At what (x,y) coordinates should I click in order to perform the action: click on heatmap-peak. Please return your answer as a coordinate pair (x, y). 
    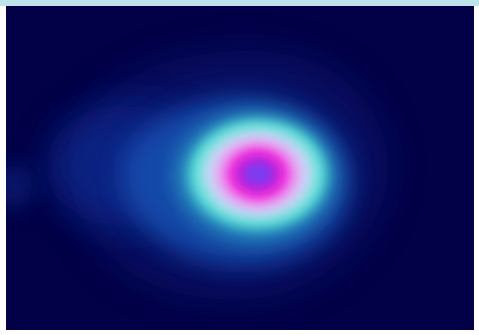
    Looking at the image, I should click on (258, 174).